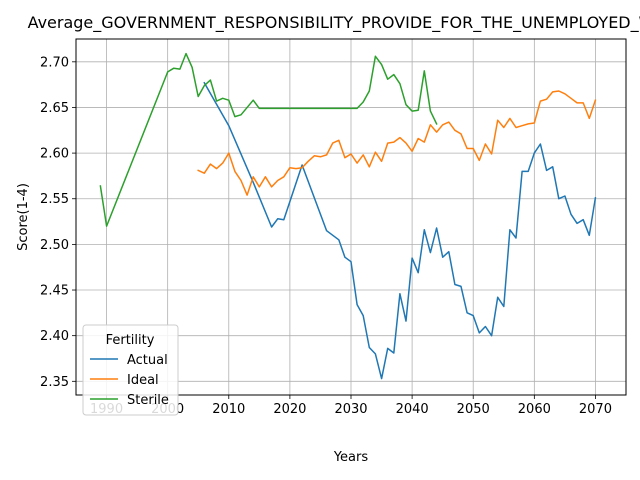  Describe the element at coordinates (412, 409) in the screenshot. I see `x-tick-label: 2040` at that location.